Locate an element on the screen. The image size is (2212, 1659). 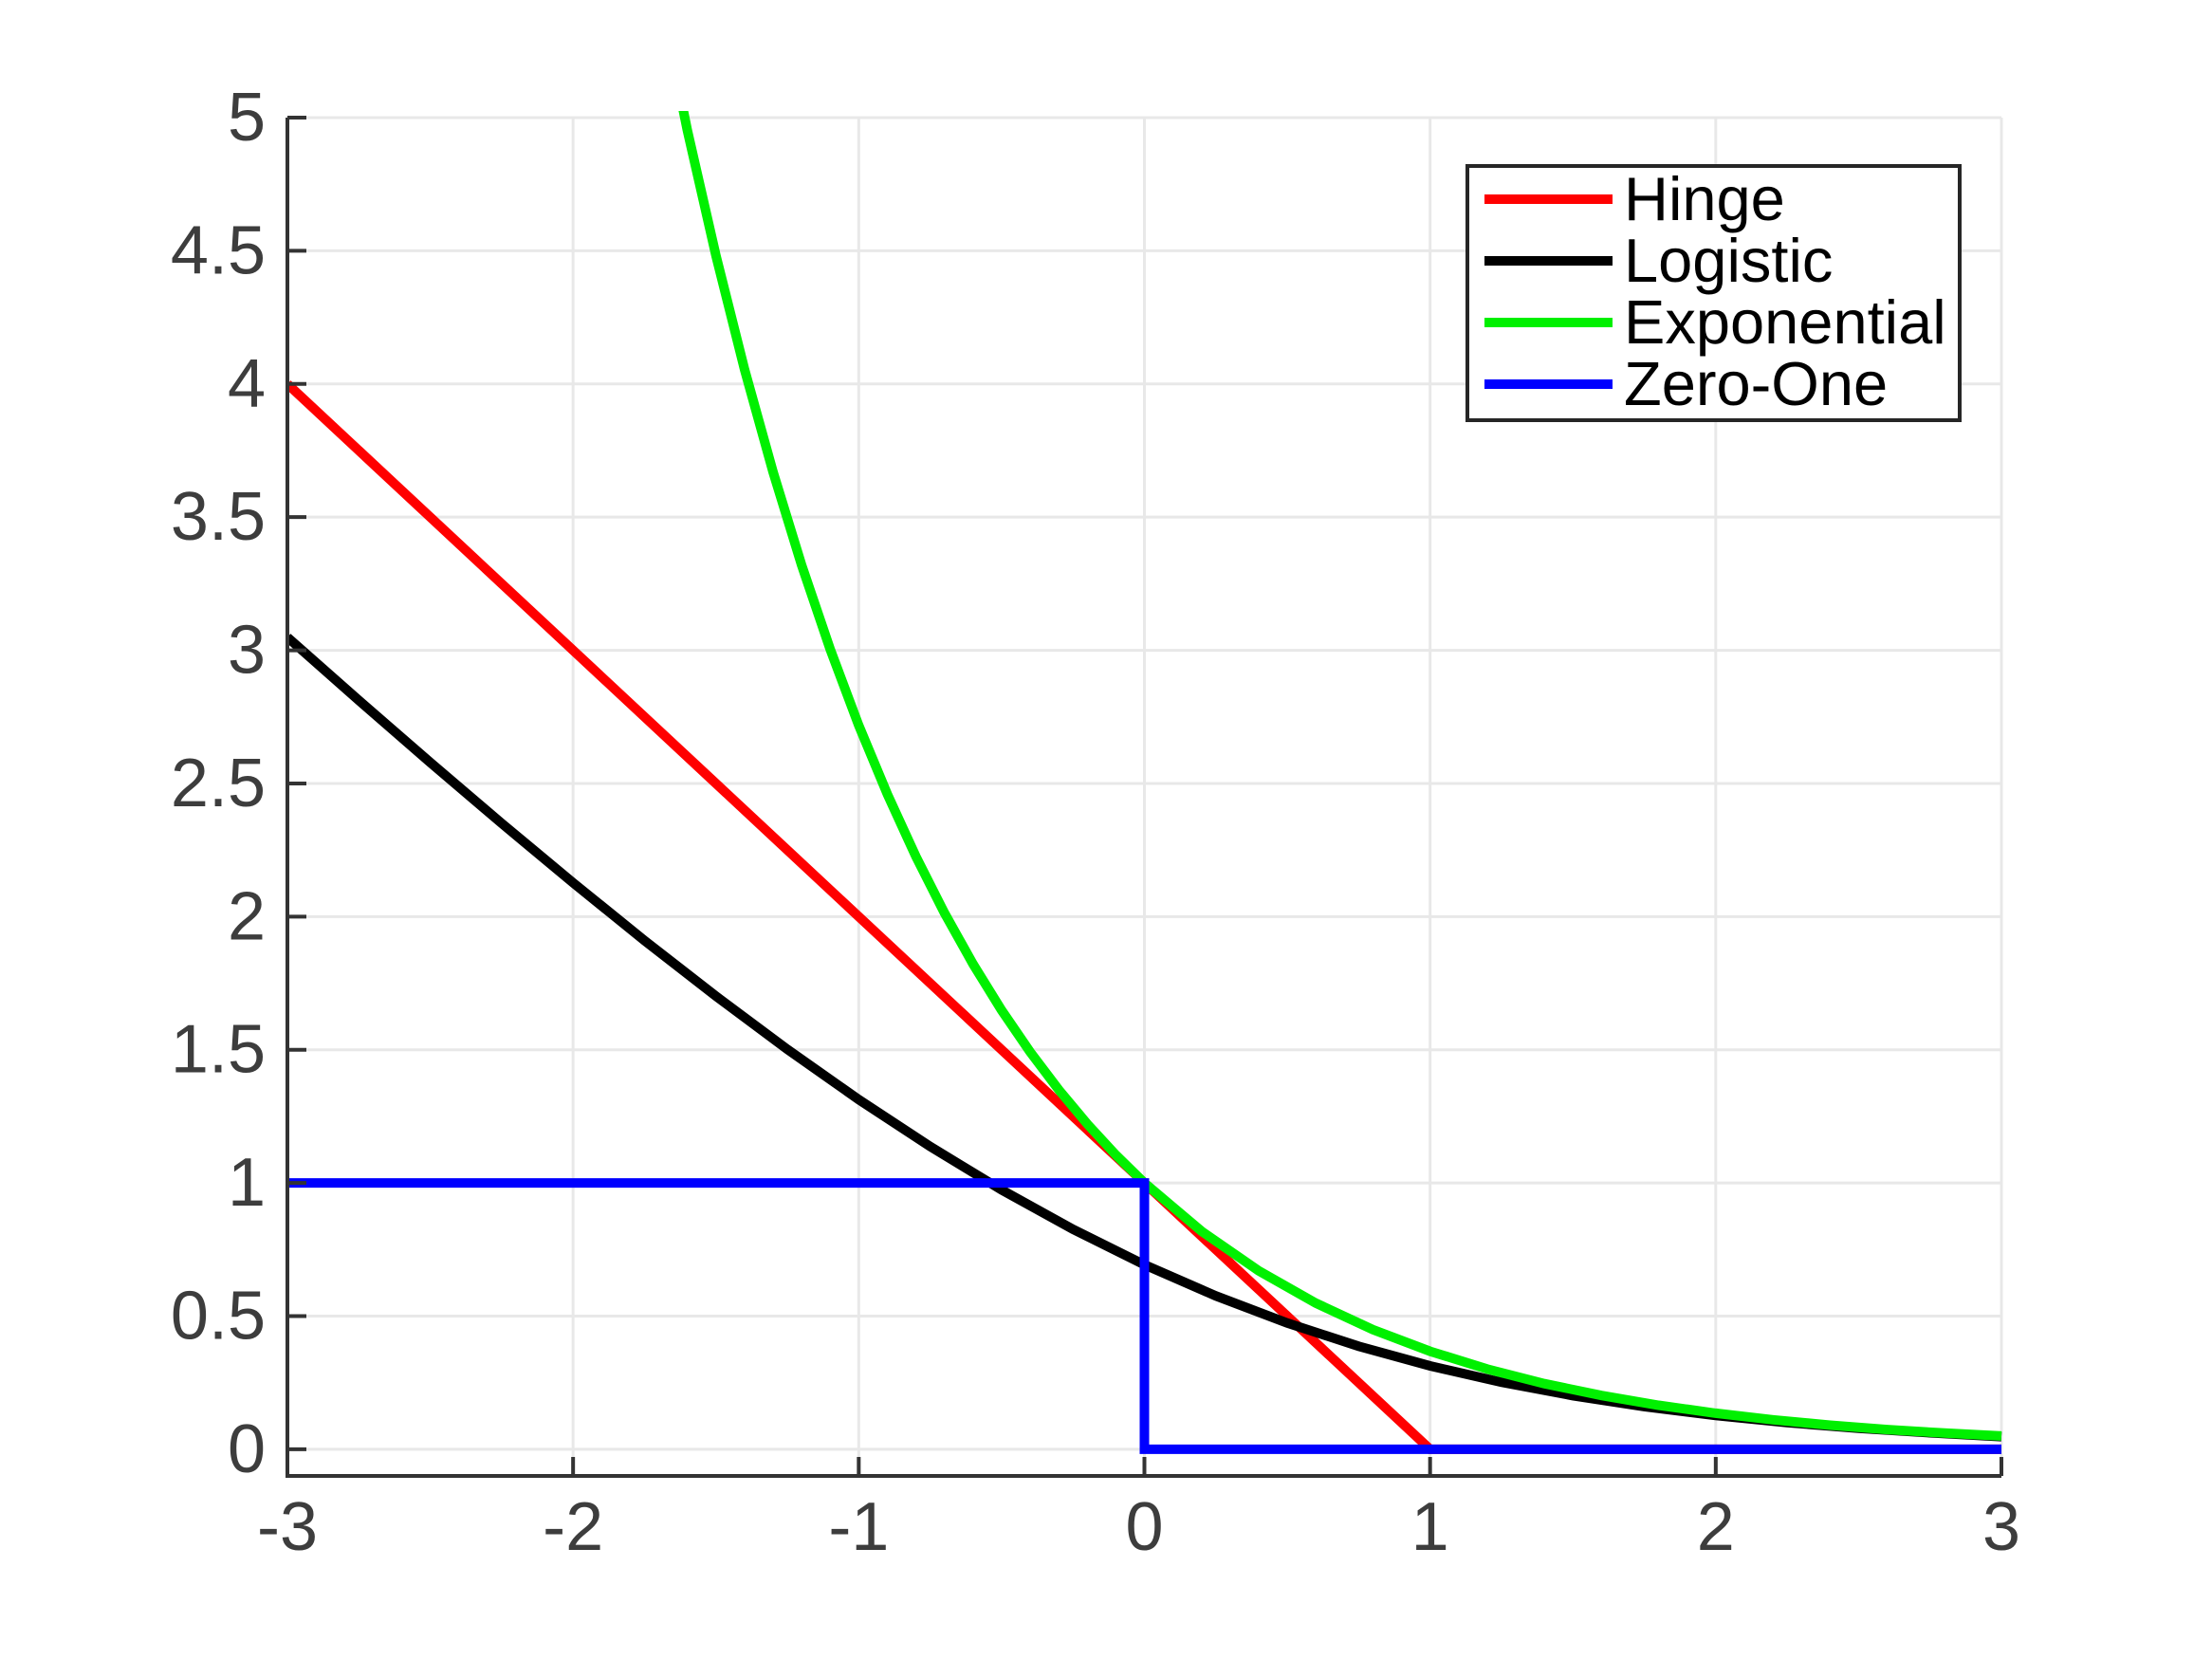
y-tick-label: 0.5 is located at coordinates (218, 1317).